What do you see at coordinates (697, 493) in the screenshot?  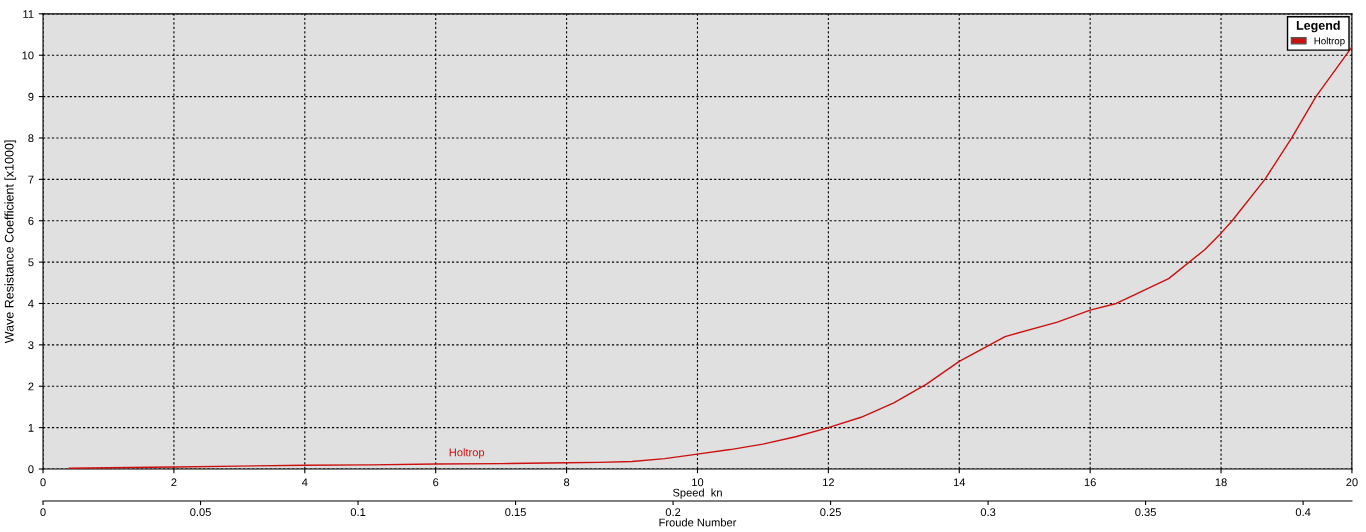 I see `x-axis-title: Speed kn` at bounding box center [697, 493].